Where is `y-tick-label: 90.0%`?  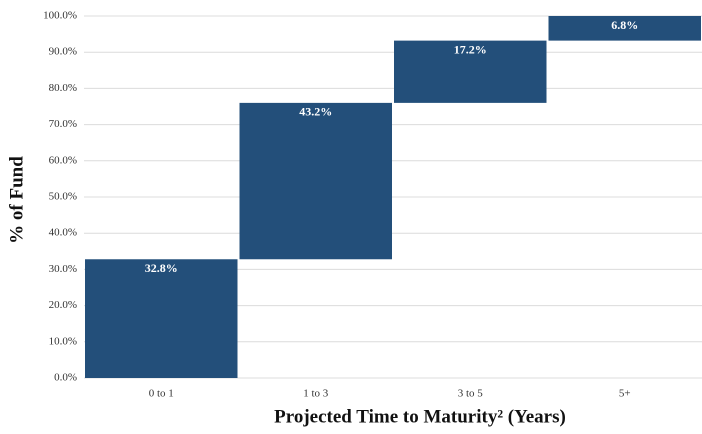 y-tick-label: 90.0% is located at coordinates (63, 52).